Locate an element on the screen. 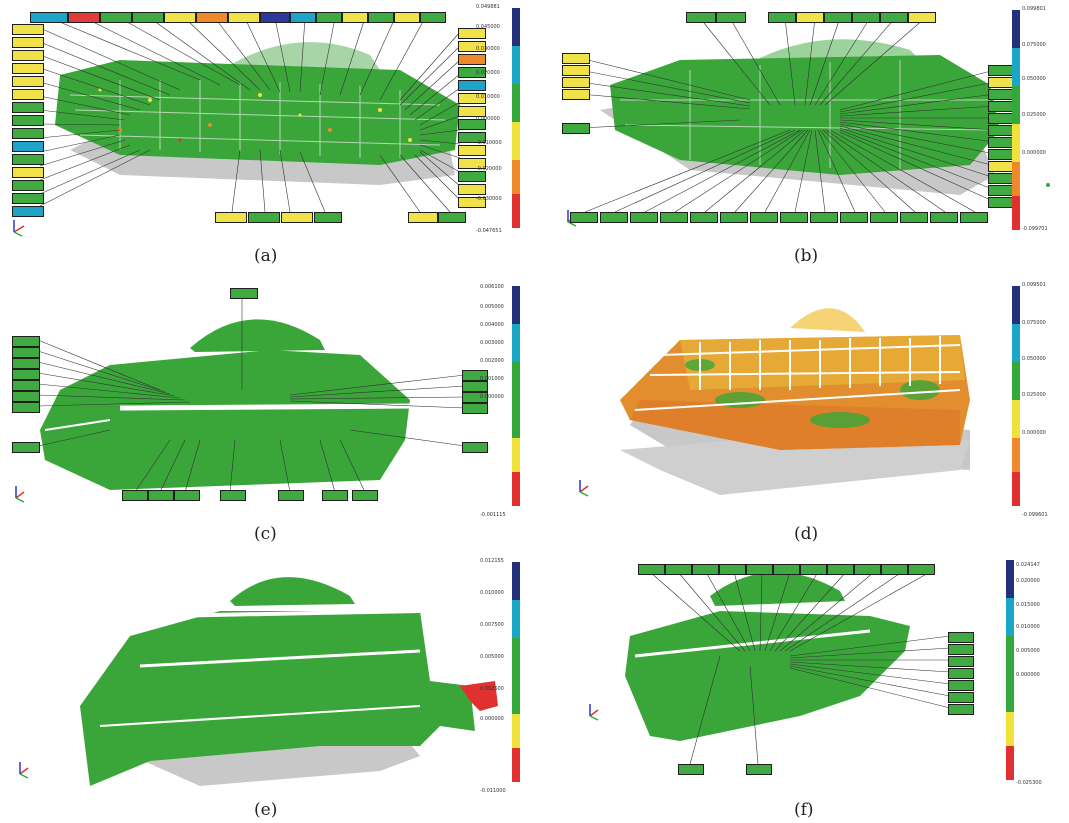 The height and width of the screenshot is (823, 1069). scale-tick: -0.030000 is located at coordinates (489, 199).